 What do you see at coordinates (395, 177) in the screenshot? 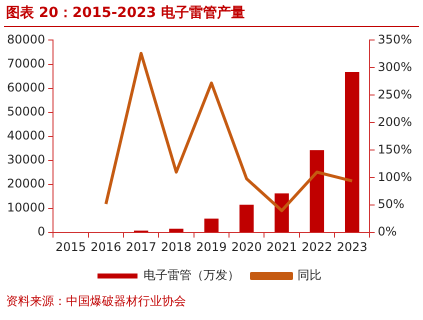
I see `y2-tick-label: 100%` at bounding box center [395, 177].